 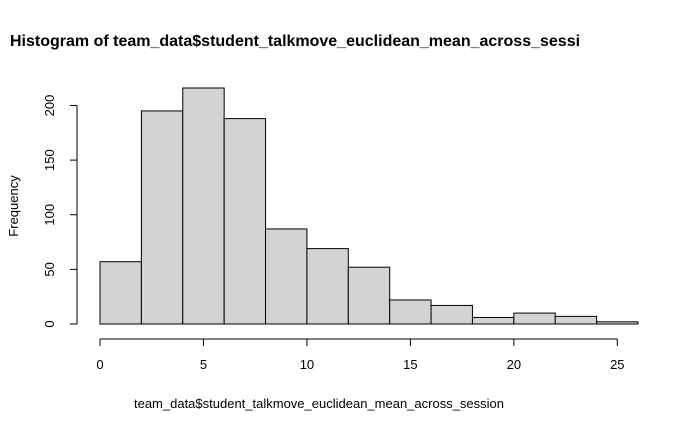 I want to click on x-tick-label: 25, so click(x=617, y=364).